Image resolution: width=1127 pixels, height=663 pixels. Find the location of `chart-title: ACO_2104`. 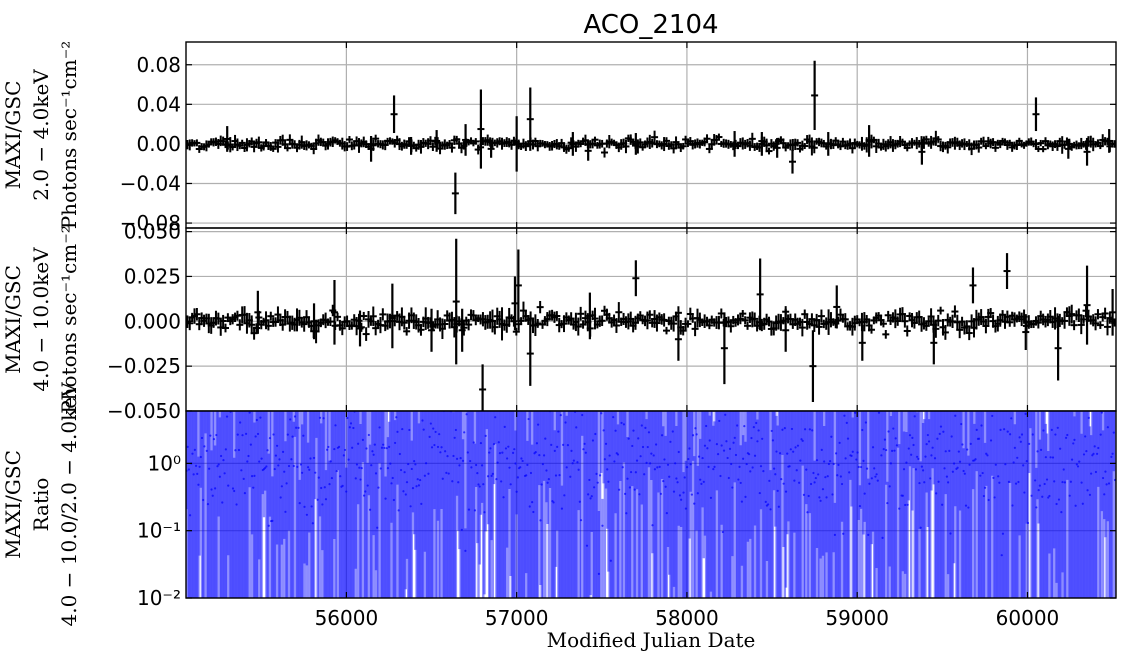

chart-title: ACO_2104 is located at coordinates (650, 25).